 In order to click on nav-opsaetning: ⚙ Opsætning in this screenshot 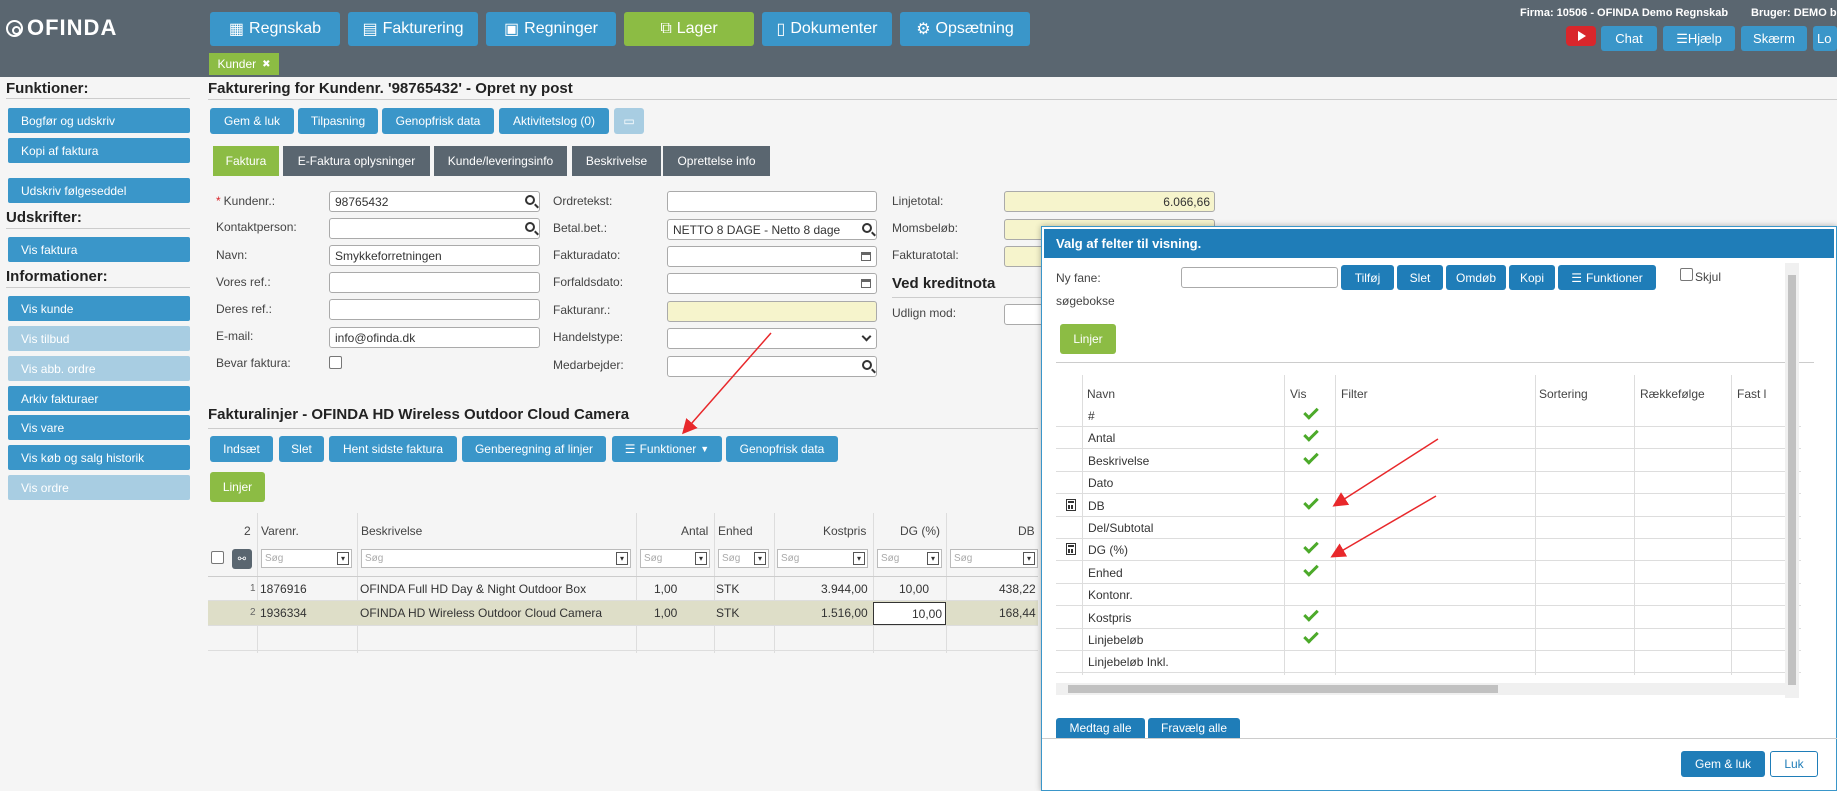, I will do `click(965, 29)`.